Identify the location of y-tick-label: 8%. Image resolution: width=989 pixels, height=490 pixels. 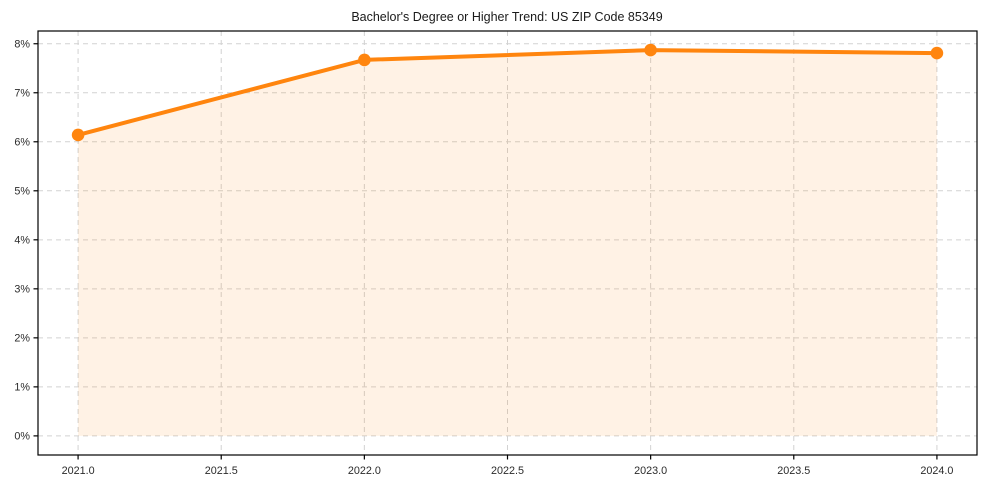
(22, 44).